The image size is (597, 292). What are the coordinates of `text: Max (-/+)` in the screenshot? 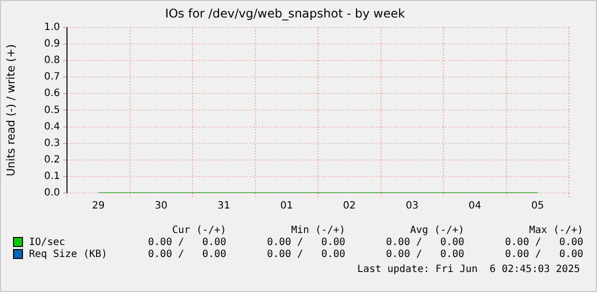 It's located at (556, 231).